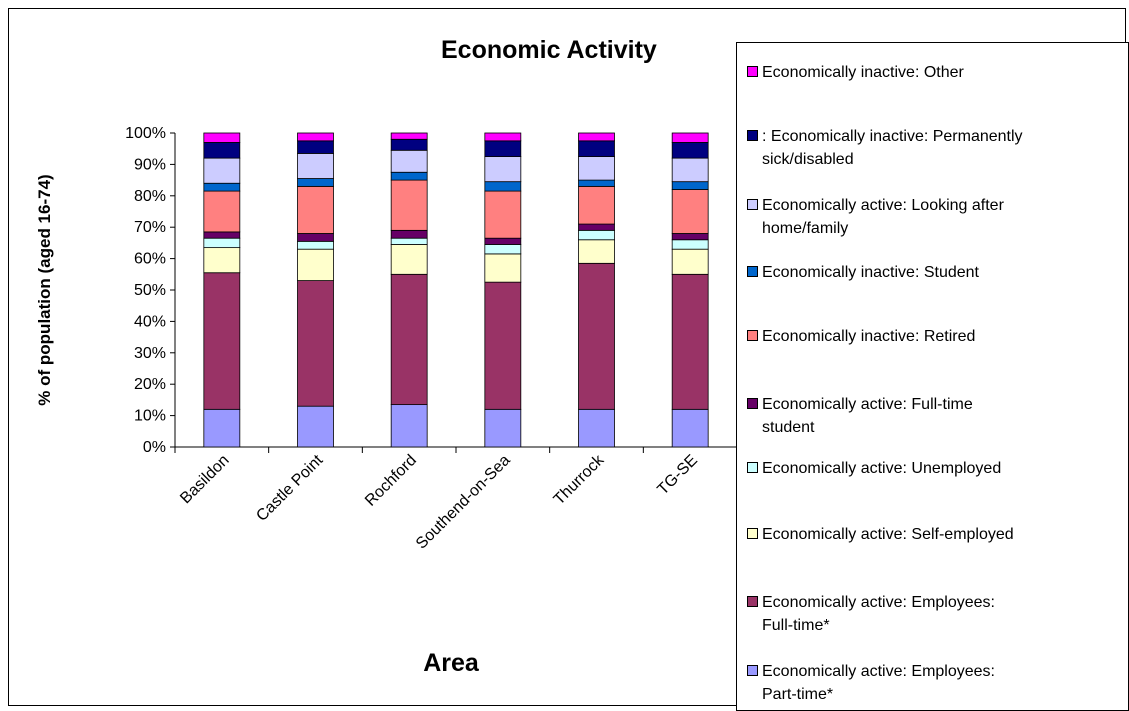 The image size is (1129, 711). What do you see at coordinates (888, 534) in the screenshot?
I see `legend-label: Economically active: Self-employed` at bounding box center [888, 534].